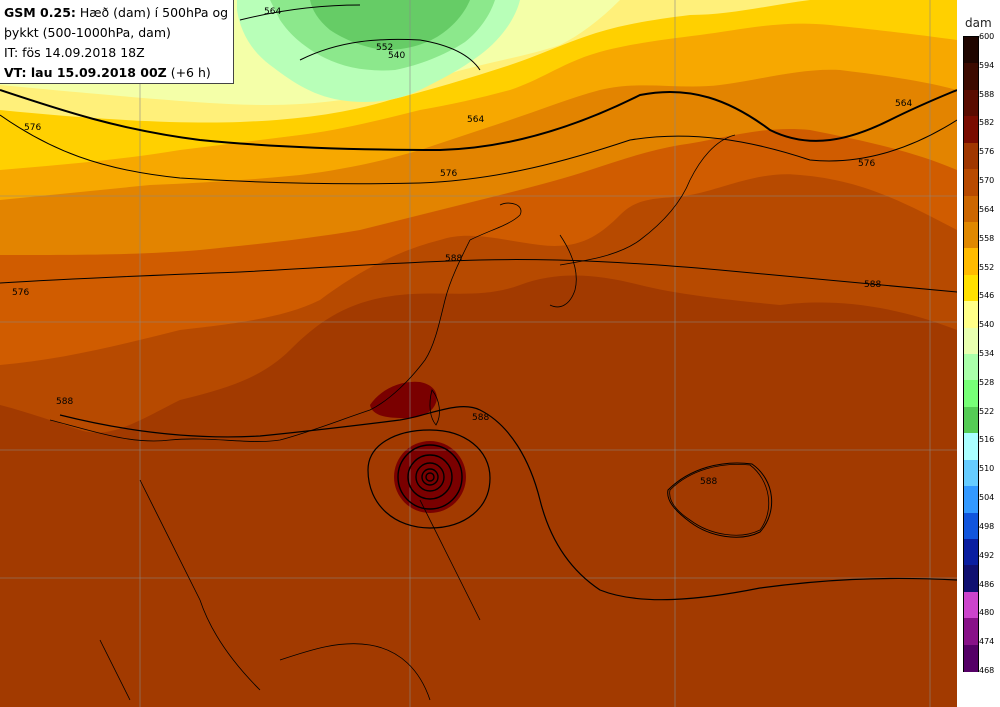 The width and height of the screenshot is (1000, 707). I want to click on typhoon-core, so click(430, 477).